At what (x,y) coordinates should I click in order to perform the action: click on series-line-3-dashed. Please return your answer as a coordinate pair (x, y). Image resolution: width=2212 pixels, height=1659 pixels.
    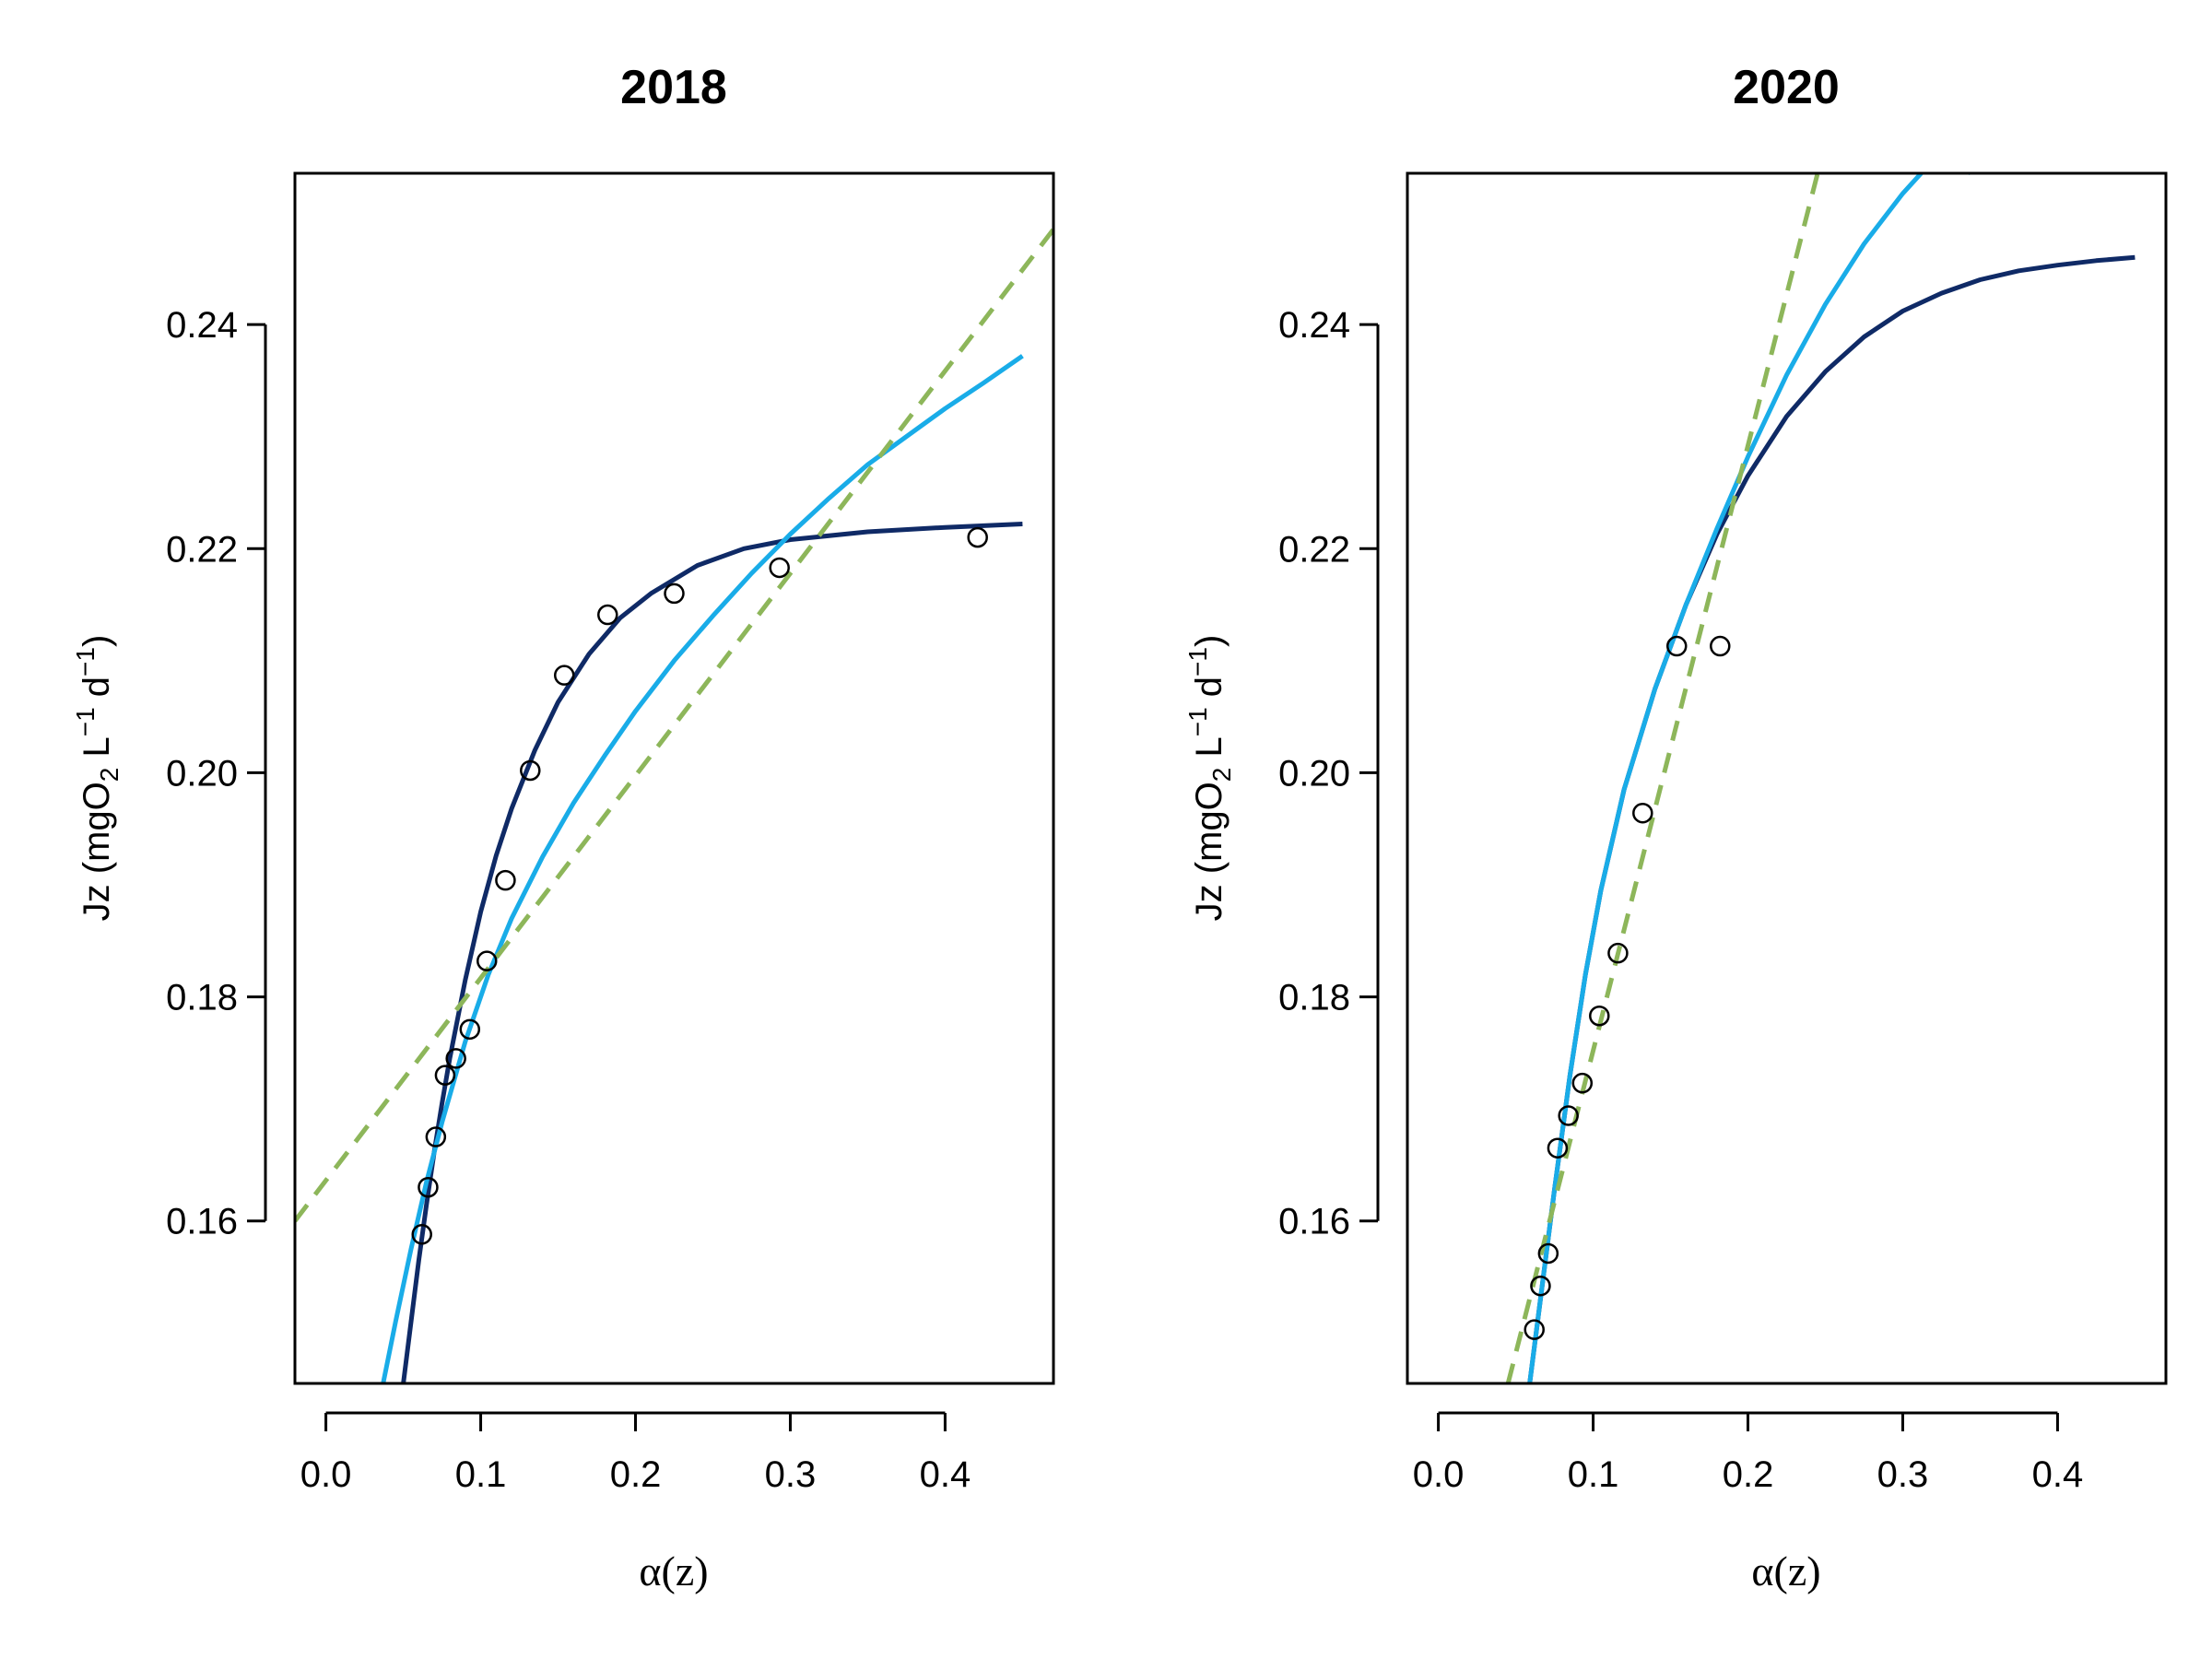
    Looking at the image, I should click on (1662, 778).